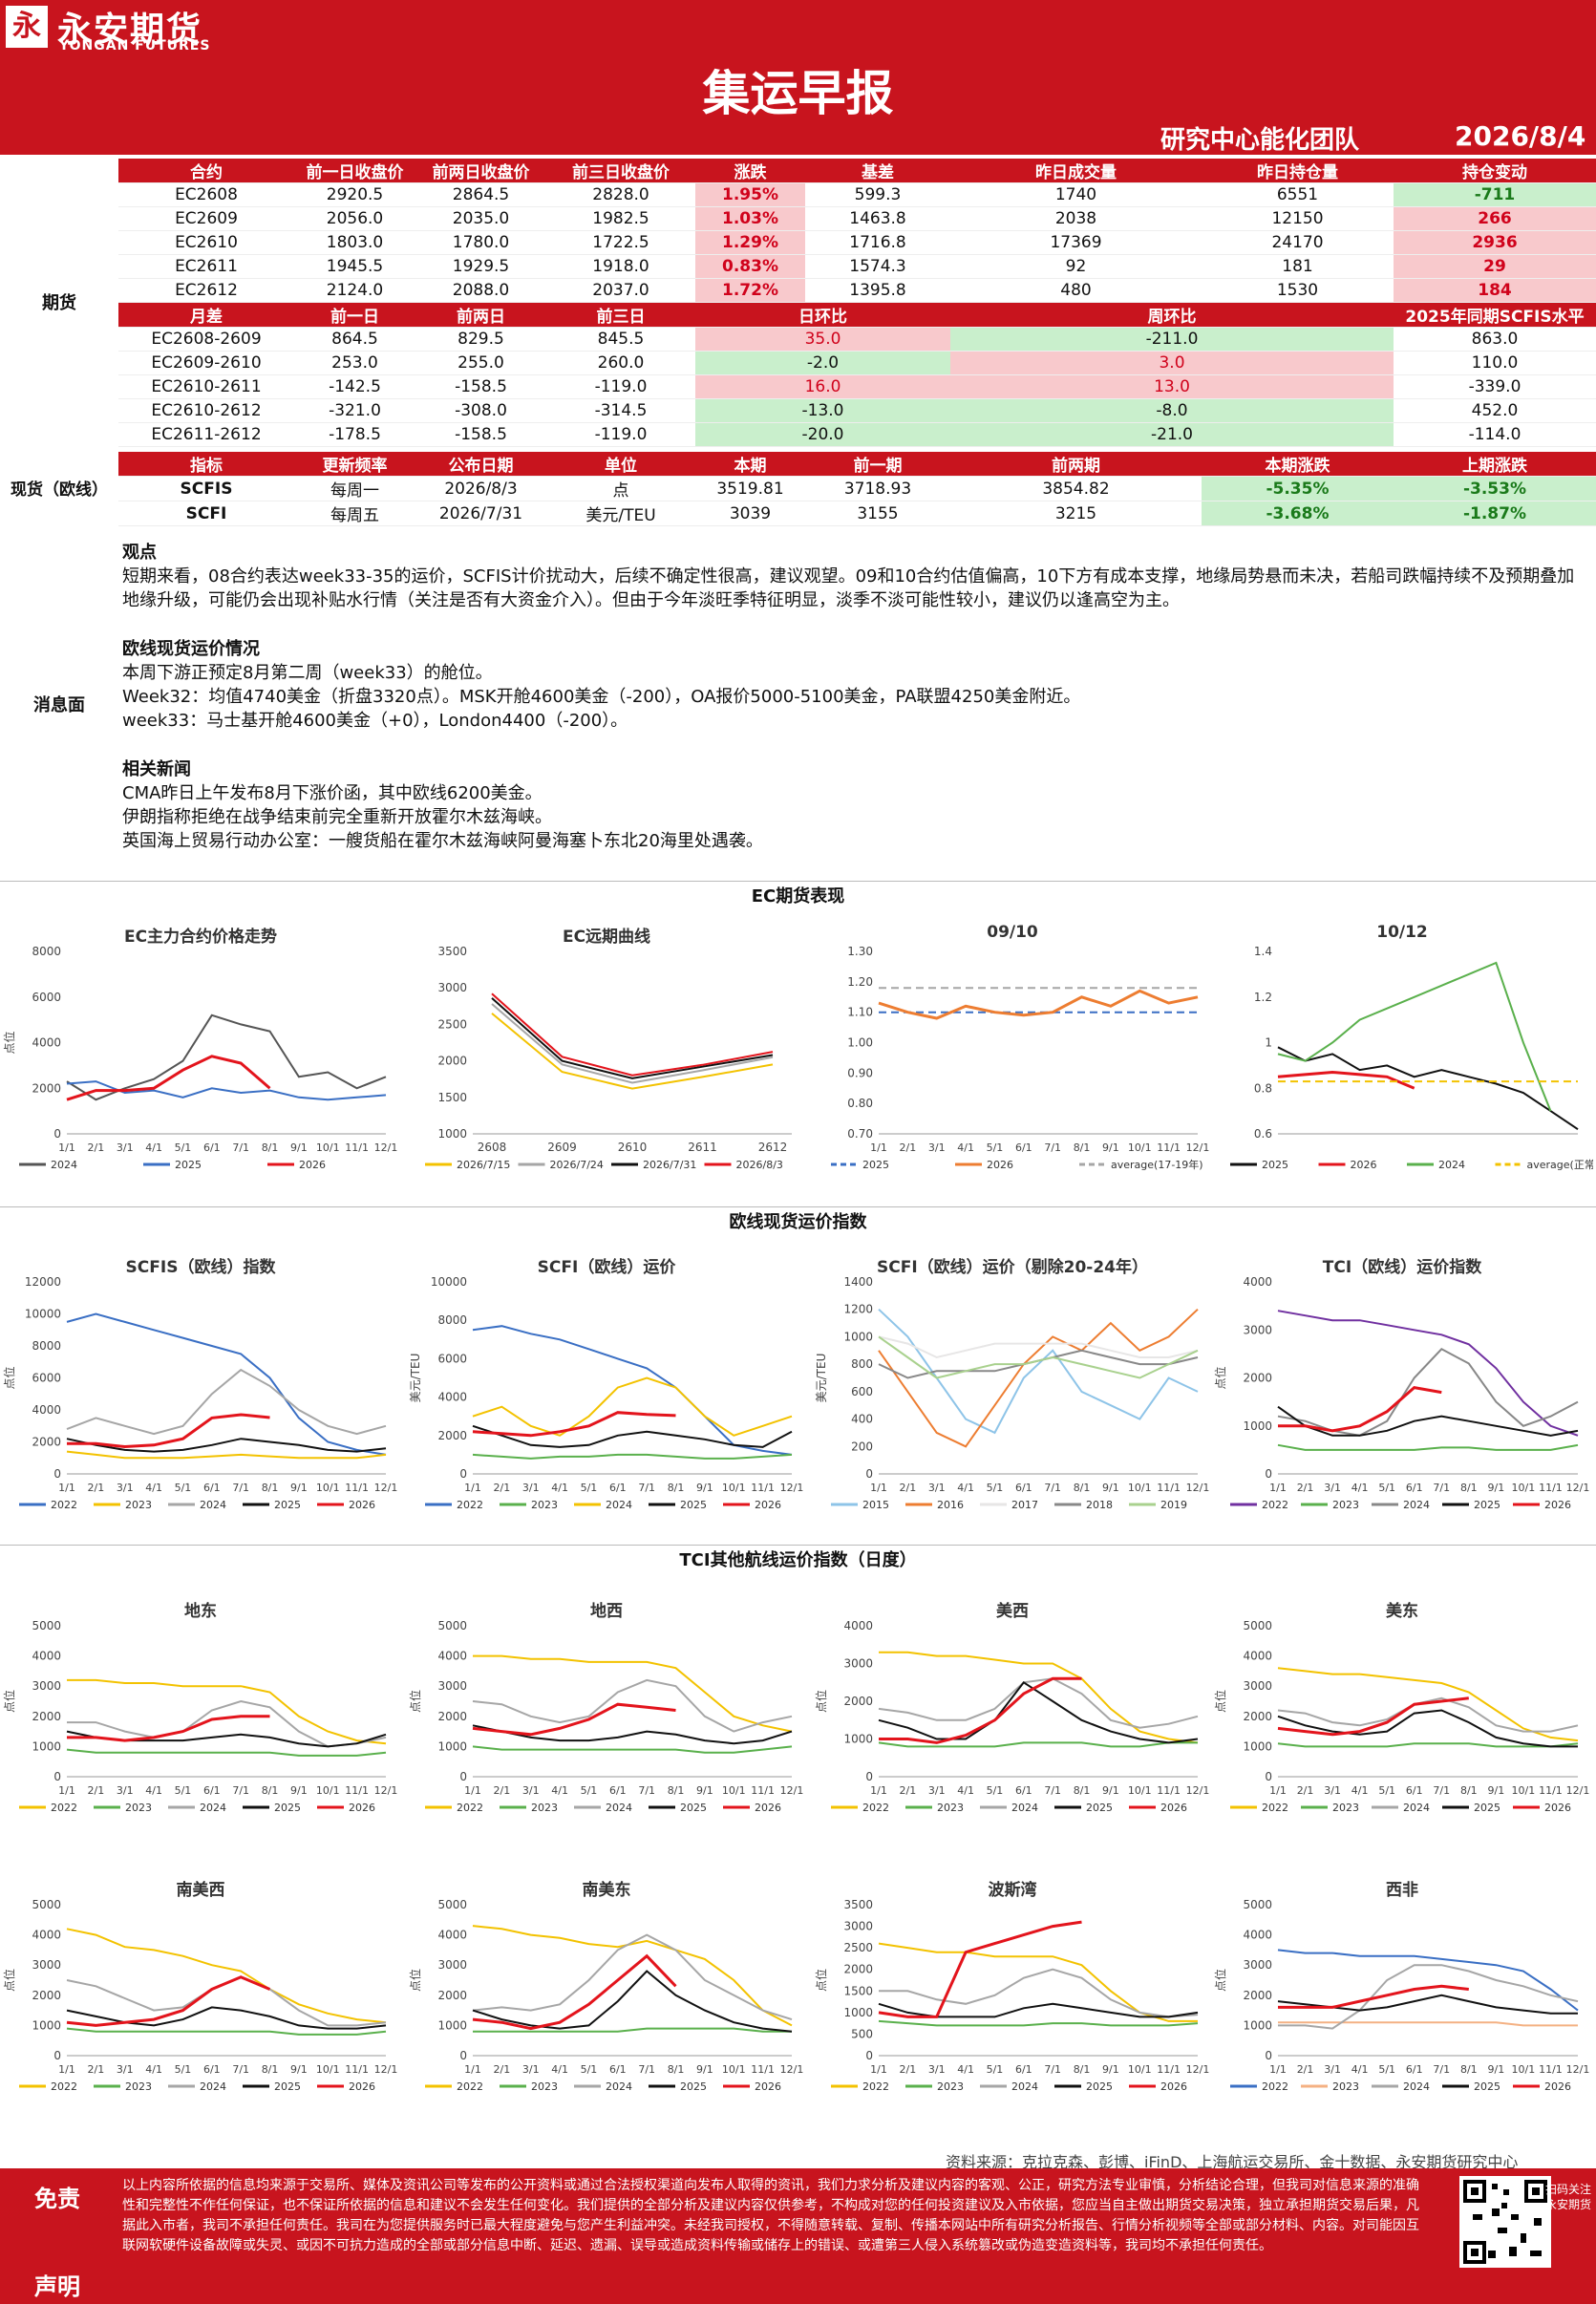  I want to click on related-news-line: CMA昨日上午发布8月下涨价函，其中欧线6200美金。, so click(332, 793).